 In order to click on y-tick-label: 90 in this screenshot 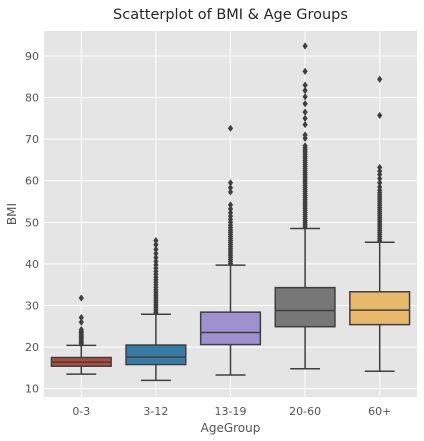, I will do `click(32, 56)`.